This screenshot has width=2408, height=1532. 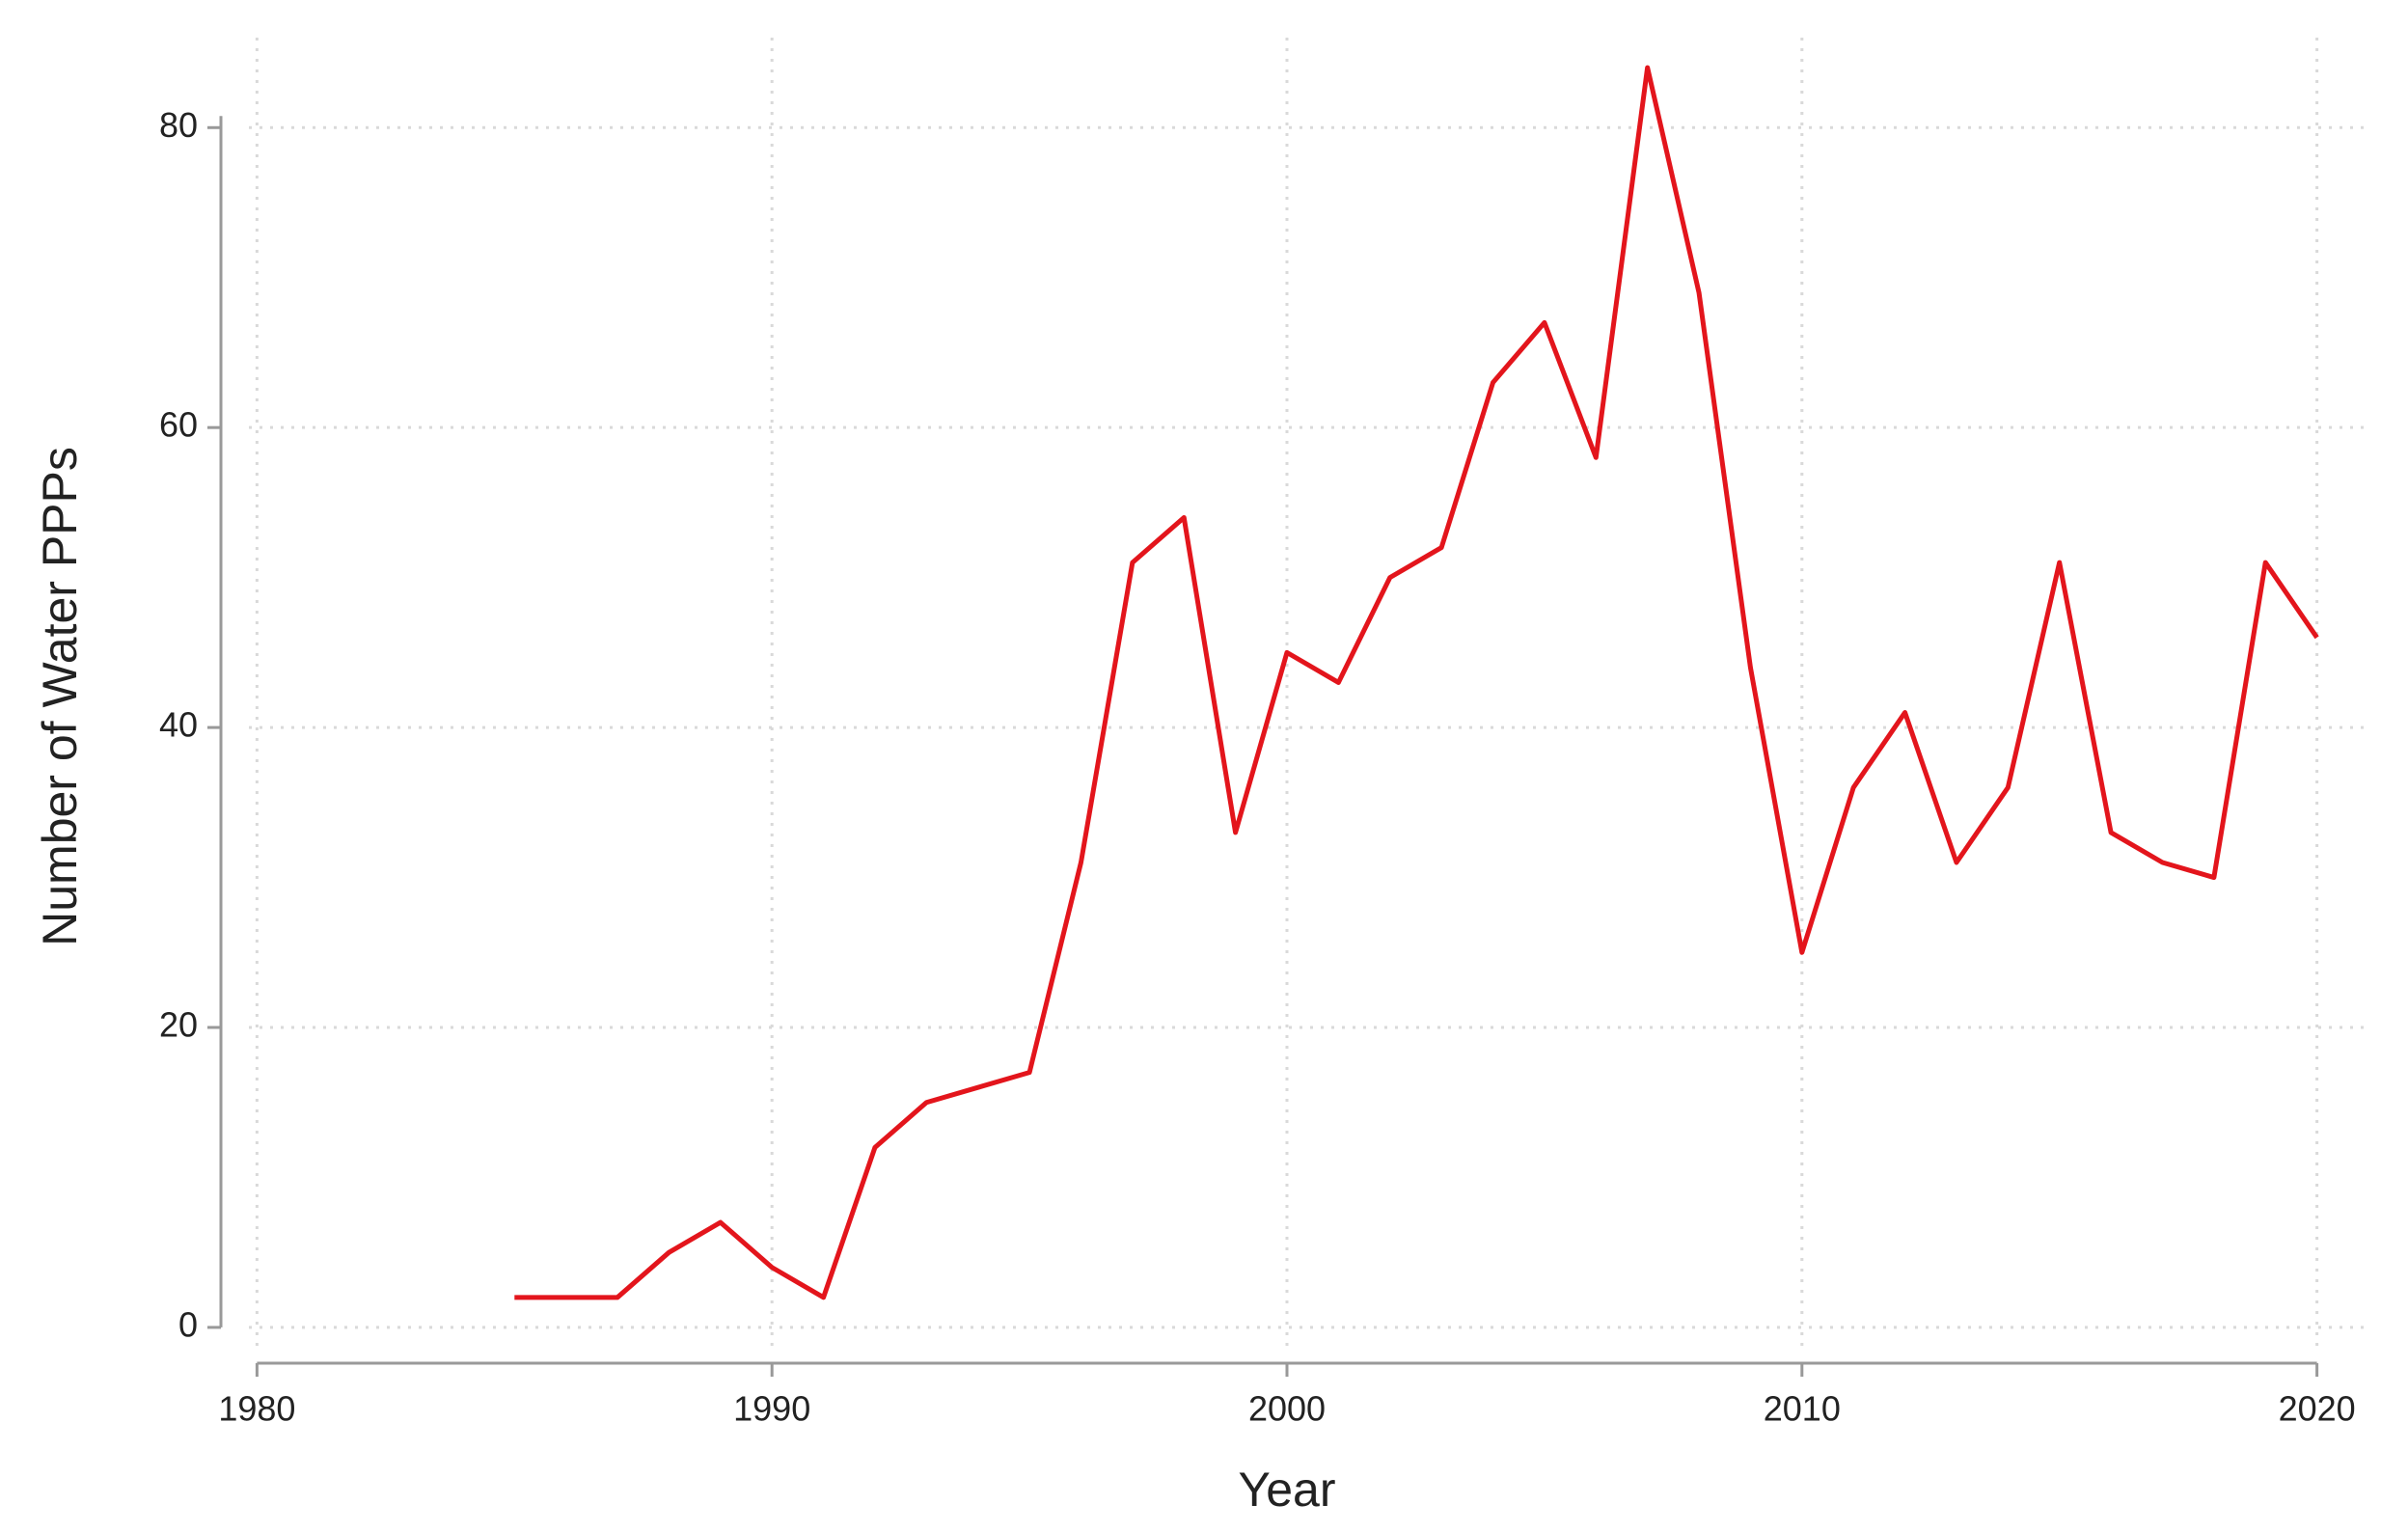 I want to click on x-tick-label: 2000, so click(x=1287, y=1409).